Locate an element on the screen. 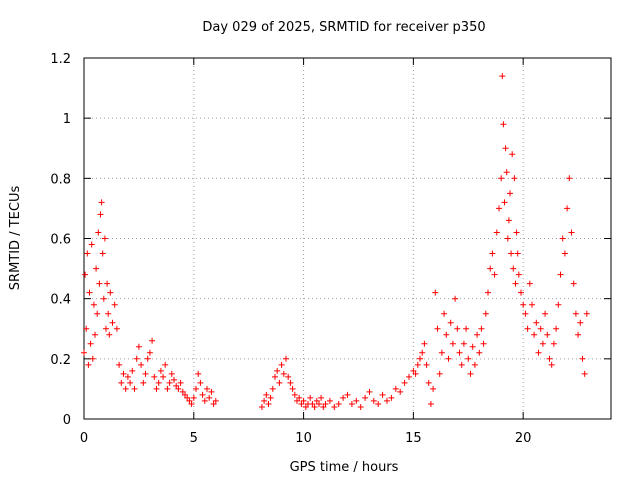 The image size is (640, 480). y-tick-label: 0 is located at coordinates (67, 420).